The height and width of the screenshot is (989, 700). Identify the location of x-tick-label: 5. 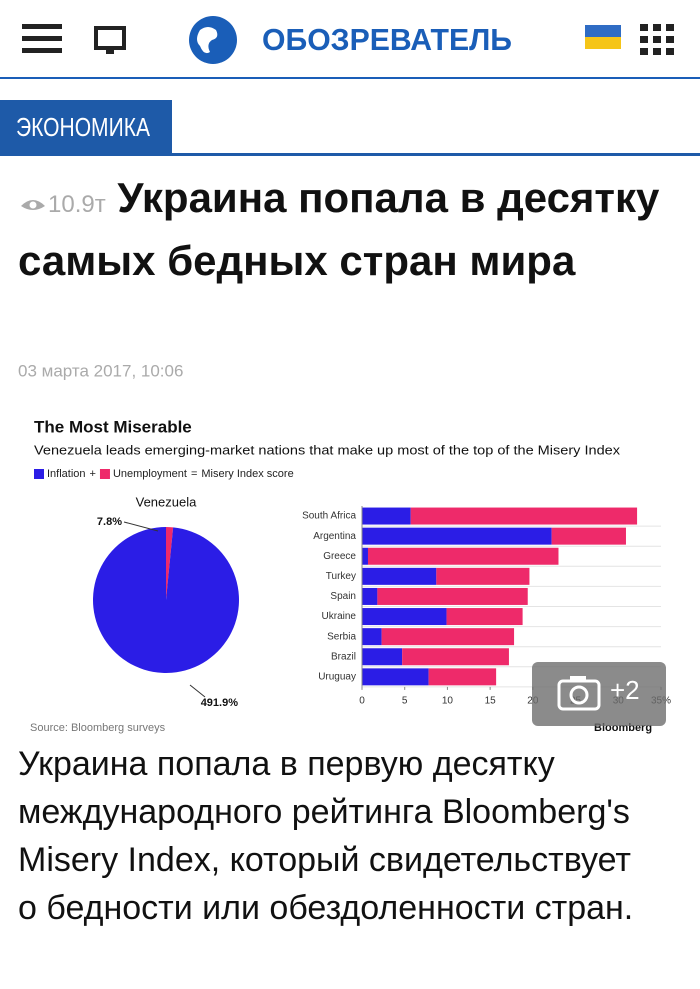
(405, 701).